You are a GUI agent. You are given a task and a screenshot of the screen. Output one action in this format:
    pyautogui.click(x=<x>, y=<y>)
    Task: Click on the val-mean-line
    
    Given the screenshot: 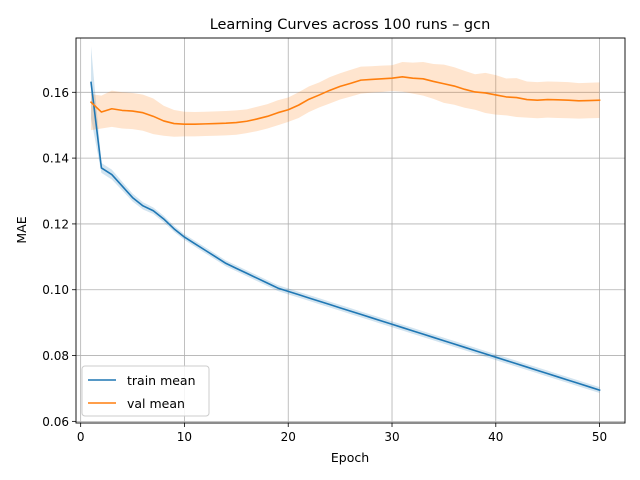 What is the action you would take?
    pyautogui.click(x=345, y=101)
    